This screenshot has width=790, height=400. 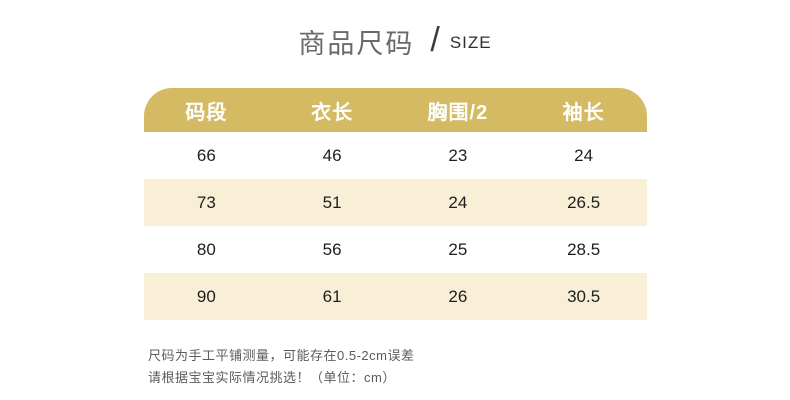 I want to click on title-chinese: 商品尺码, so click(x=356, y=43).